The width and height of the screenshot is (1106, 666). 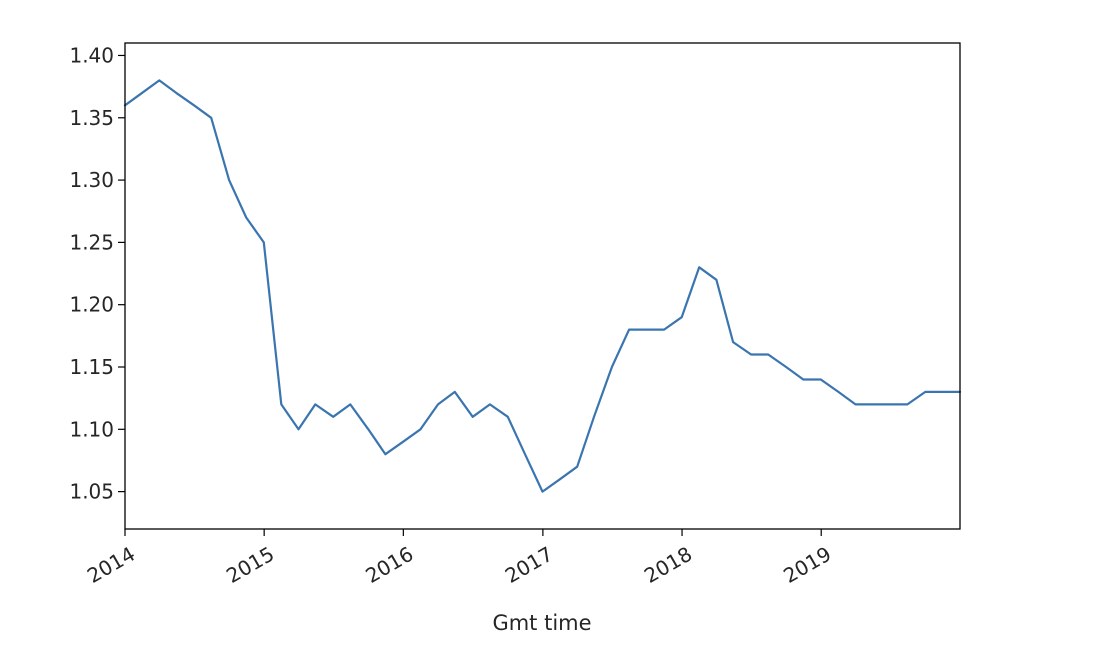 I want to click on y-axis: 1.05 1.10 1.15 1.20 1.25 1.30 1.35 1.40, so click(x=97, y=273).